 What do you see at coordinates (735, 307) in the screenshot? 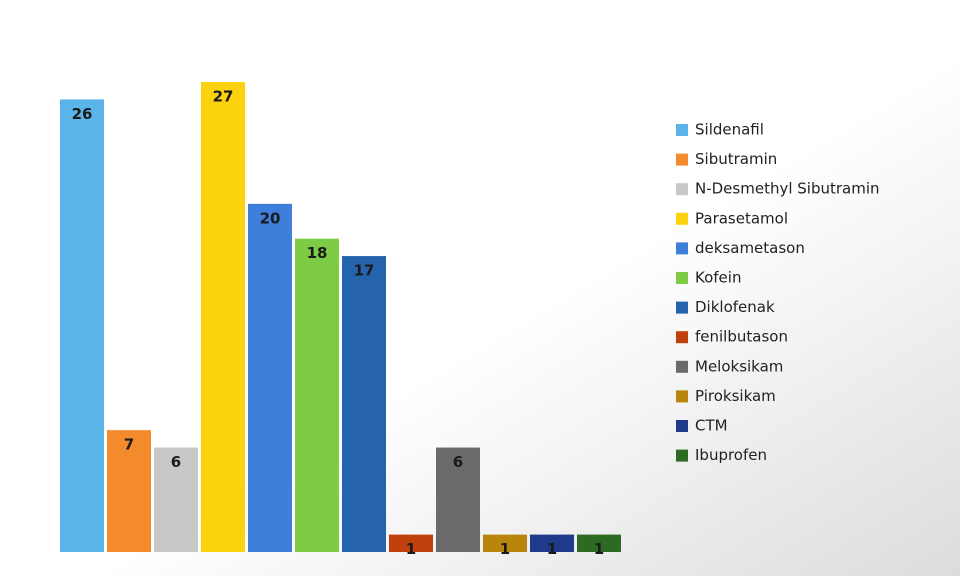
I see `legend-label: Diklofenak` at bounding box center [735, 307].